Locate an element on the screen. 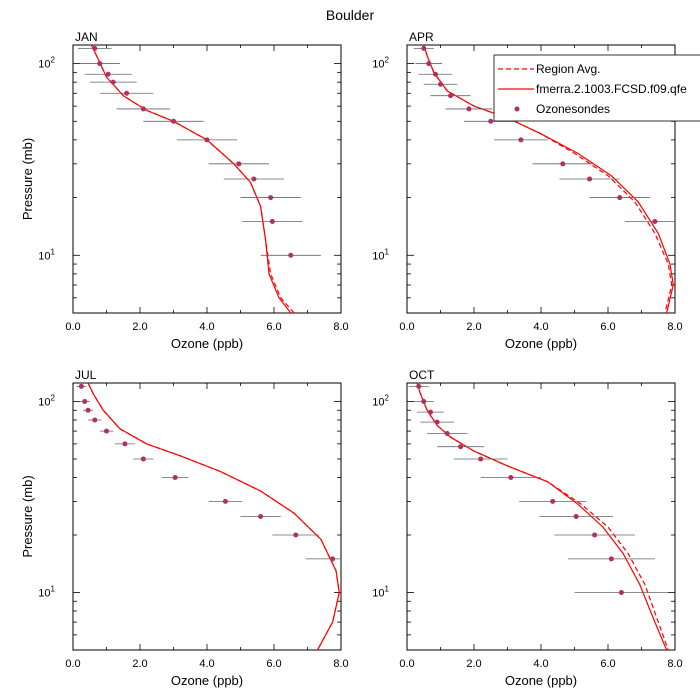  plot-frame is located at coordinates (207, 516).